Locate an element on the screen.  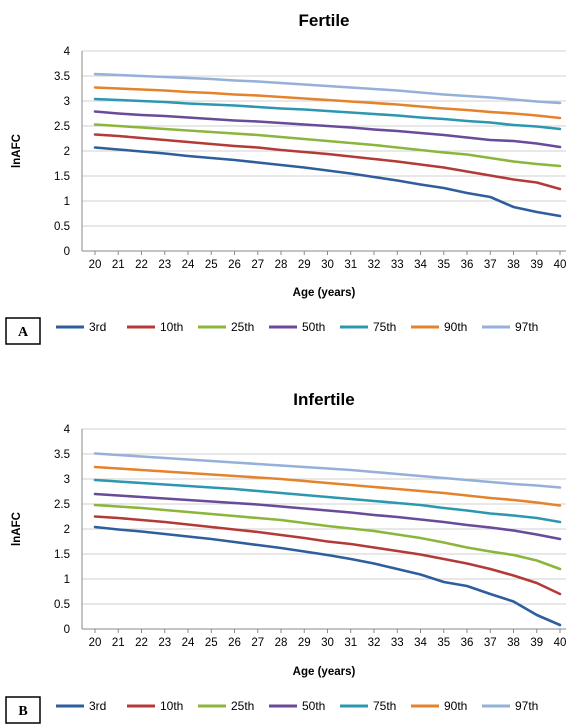
panel-label: B is located at coordinates (22, 711).